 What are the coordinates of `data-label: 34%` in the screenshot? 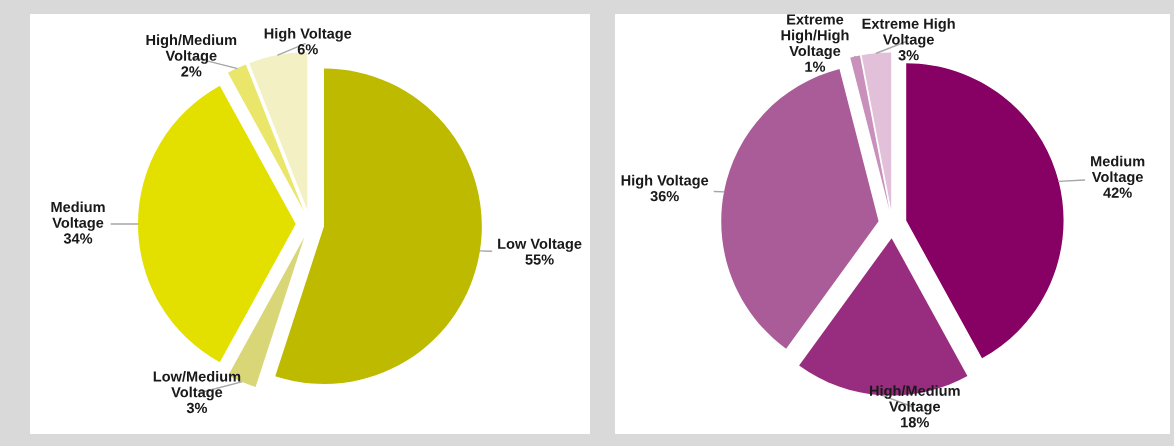 It's located at (78, 238).